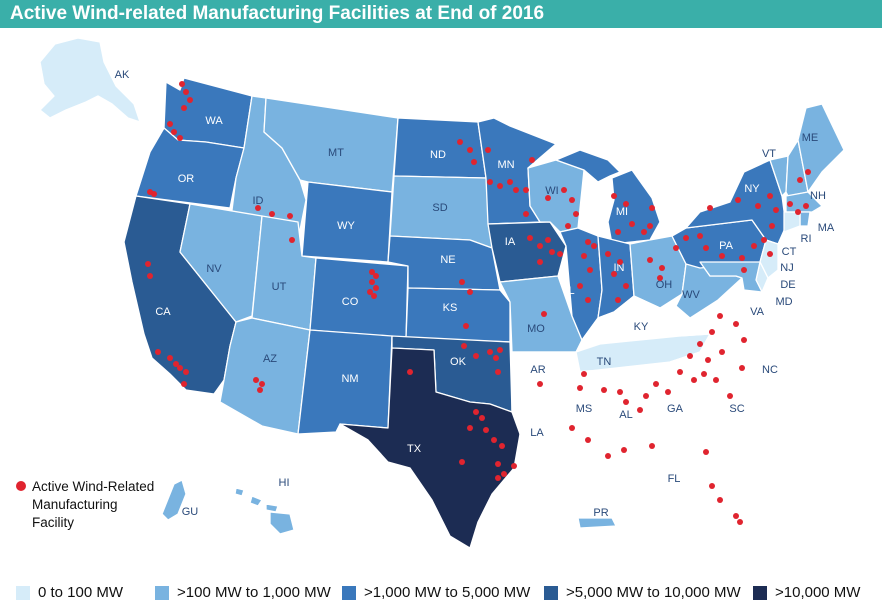 Image resolution: width=882 pixels, height=612 pixels. Describe the element at coordinates (804, 202) in the screenshot. I see `state-MA` at that location.